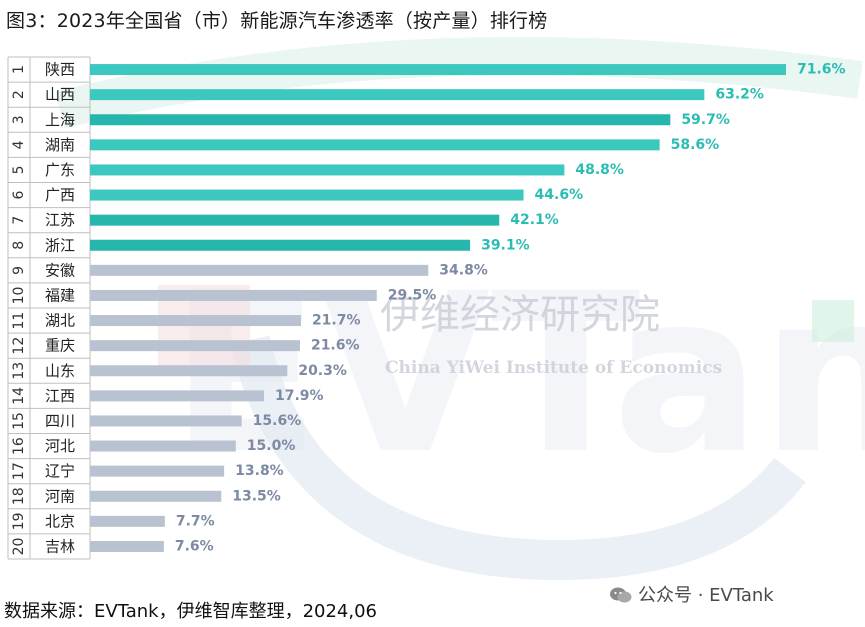 This screenshot has height=627, width=865. I want to click on wechat-label: 公众号 · EVTank, so click(706, 595).